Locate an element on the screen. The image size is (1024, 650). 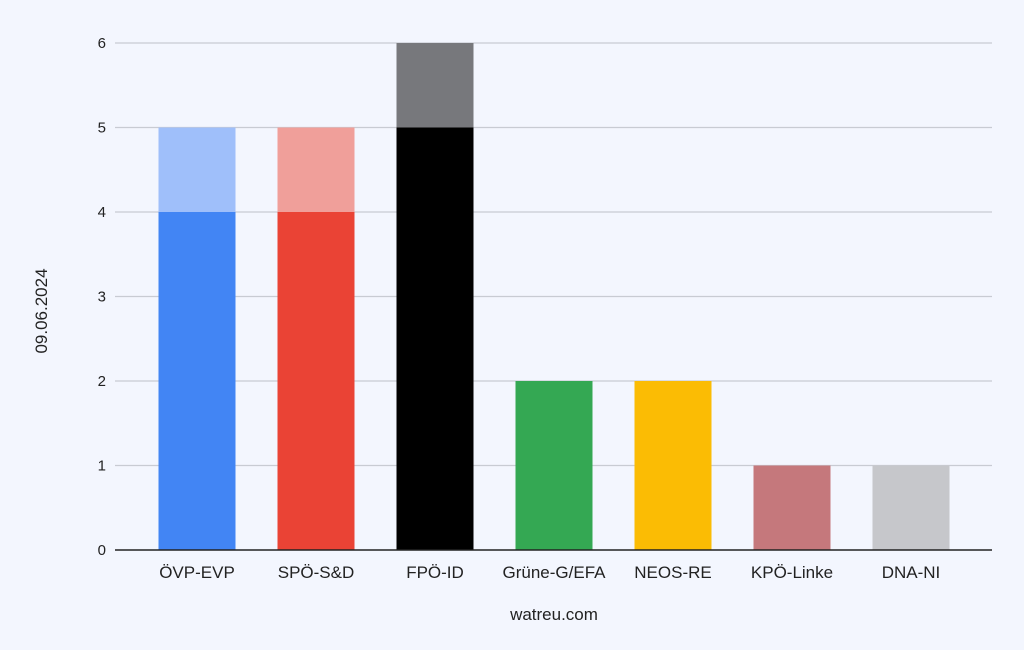
x-tick-label: DNA-NI is located at coordinates (911, 572).